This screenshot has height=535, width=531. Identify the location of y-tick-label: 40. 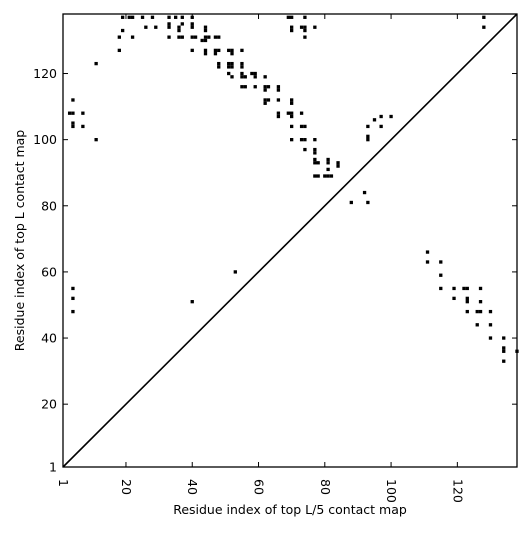
(49, 338).